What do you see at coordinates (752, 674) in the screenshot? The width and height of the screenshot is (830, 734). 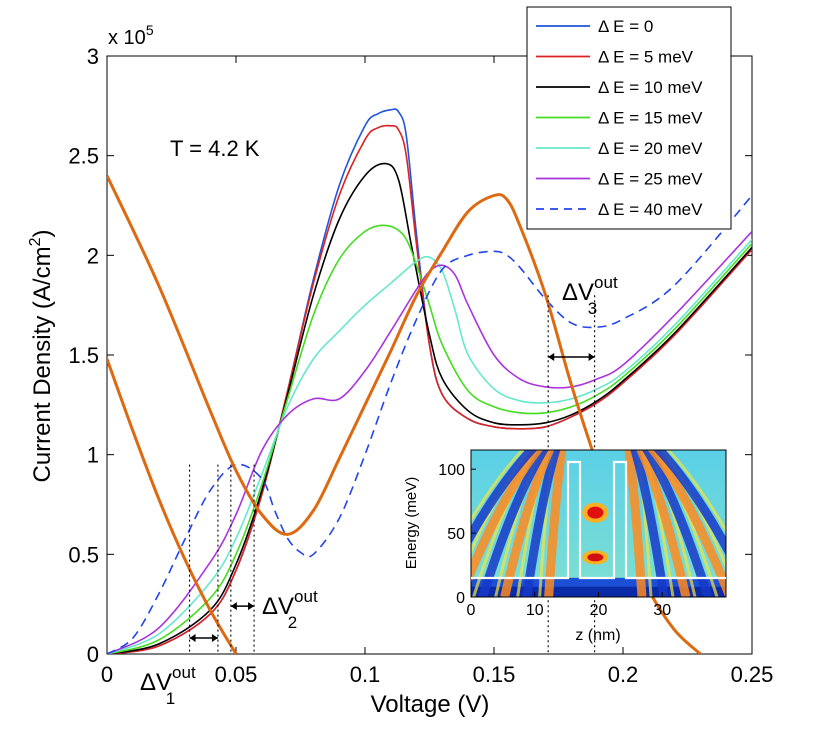 I see `x-tick-label: 0.25` at bounding box center [752, 674].